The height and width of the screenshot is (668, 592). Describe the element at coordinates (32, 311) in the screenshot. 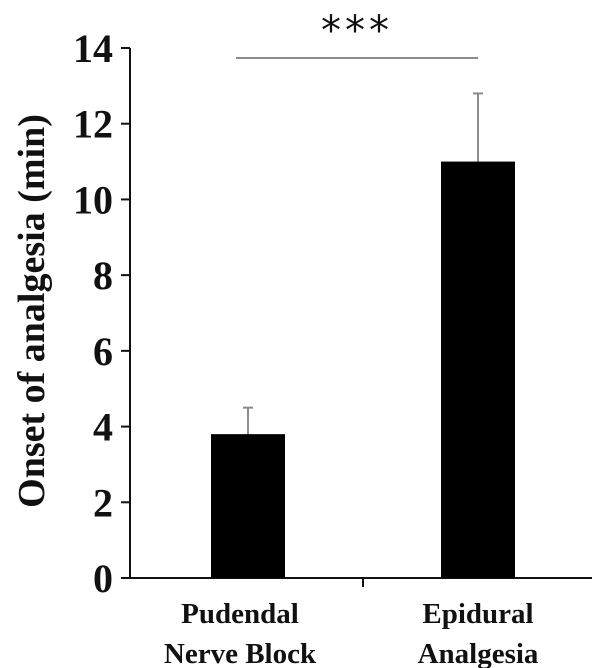

I see `y-axis-title: Onset of analgesia (min)` at that location.